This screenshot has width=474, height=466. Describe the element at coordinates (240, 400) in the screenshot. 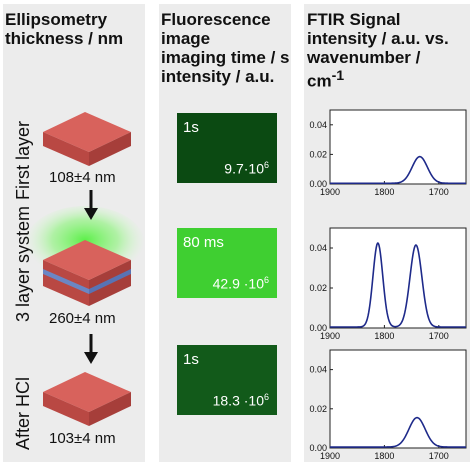

I see `intensity-value: 18.3 ·106` at that location.